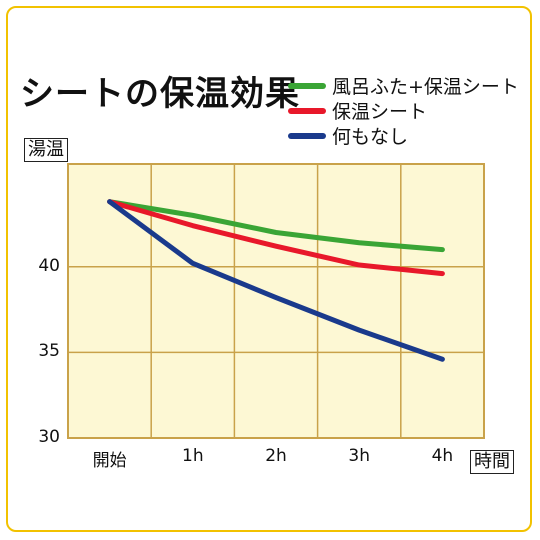 Image resolution: width=540 pixels, height=540 pixels. I want to click on chart-title: シートの保温効果, so click(160, 94).